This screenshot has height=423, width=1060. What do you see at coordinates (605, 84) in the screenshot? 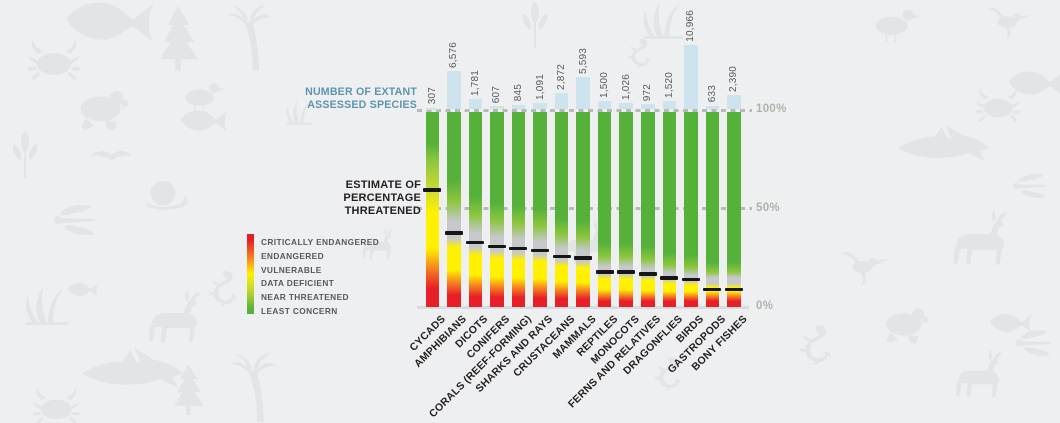
I see `assessed-count-label-reptiles: 1,500` at bounding box center [605, 84].